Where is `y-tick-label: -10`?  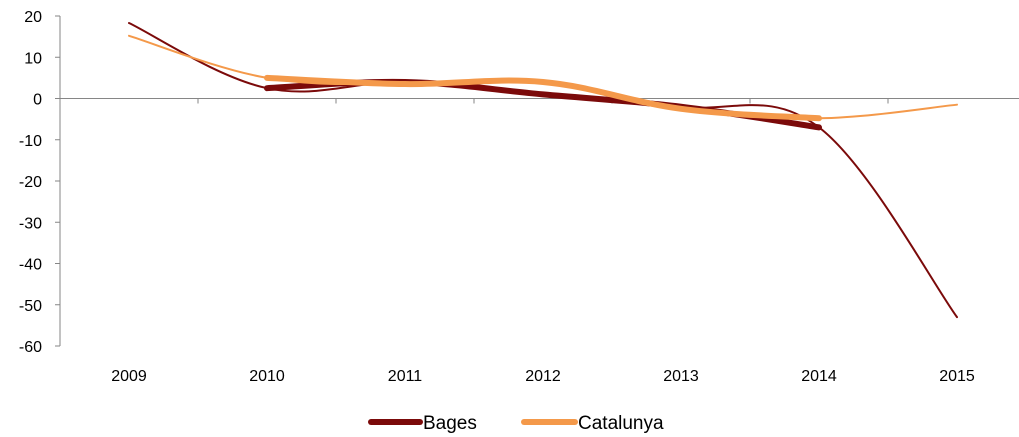 y-tick-label: -10 is located at coordinates (30, 141).